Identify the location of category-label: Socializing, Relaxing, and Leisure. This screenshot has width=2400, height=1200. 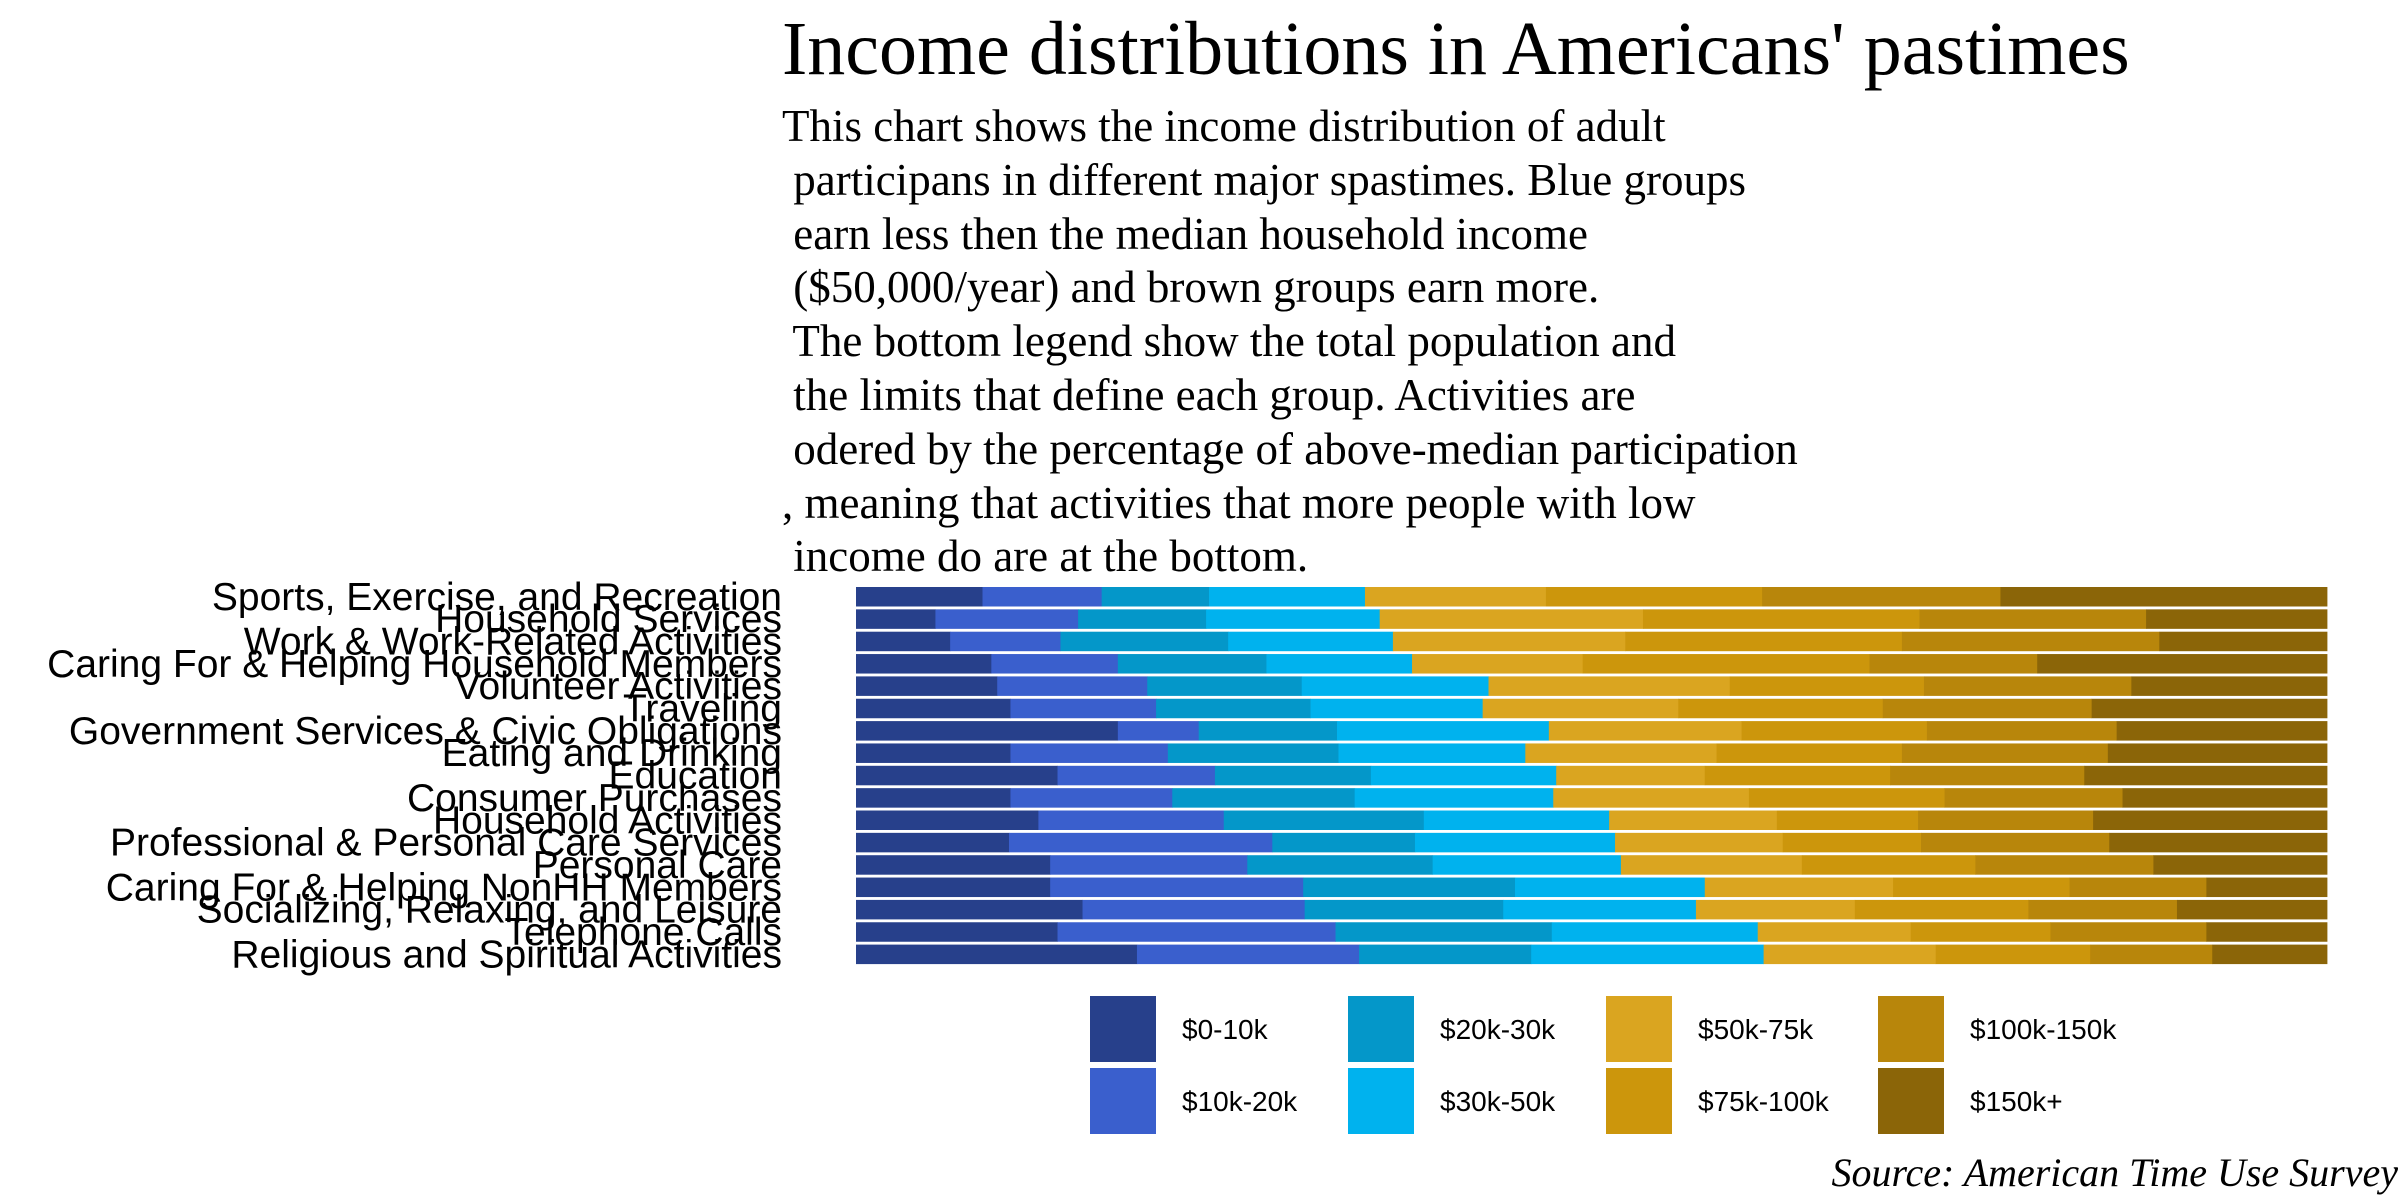
(489, 910).